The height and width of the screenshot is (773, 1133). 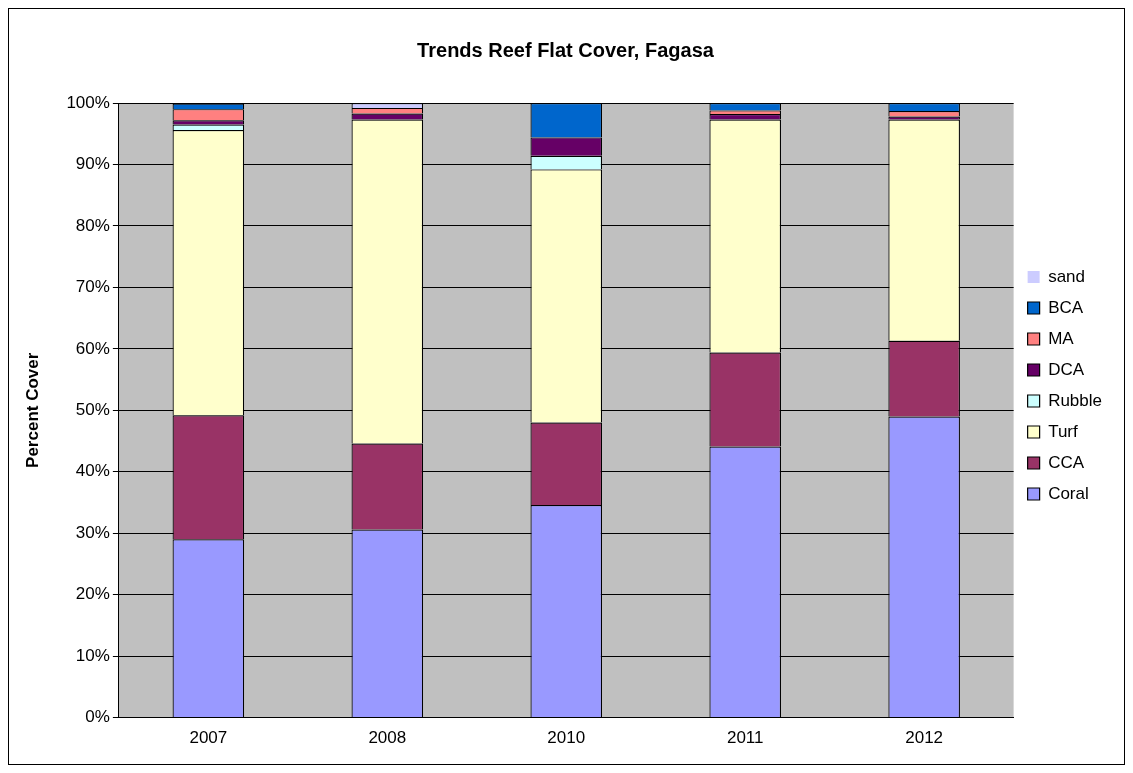 I want to click on y-tick-label: 20%, so click(x=92, y=594).